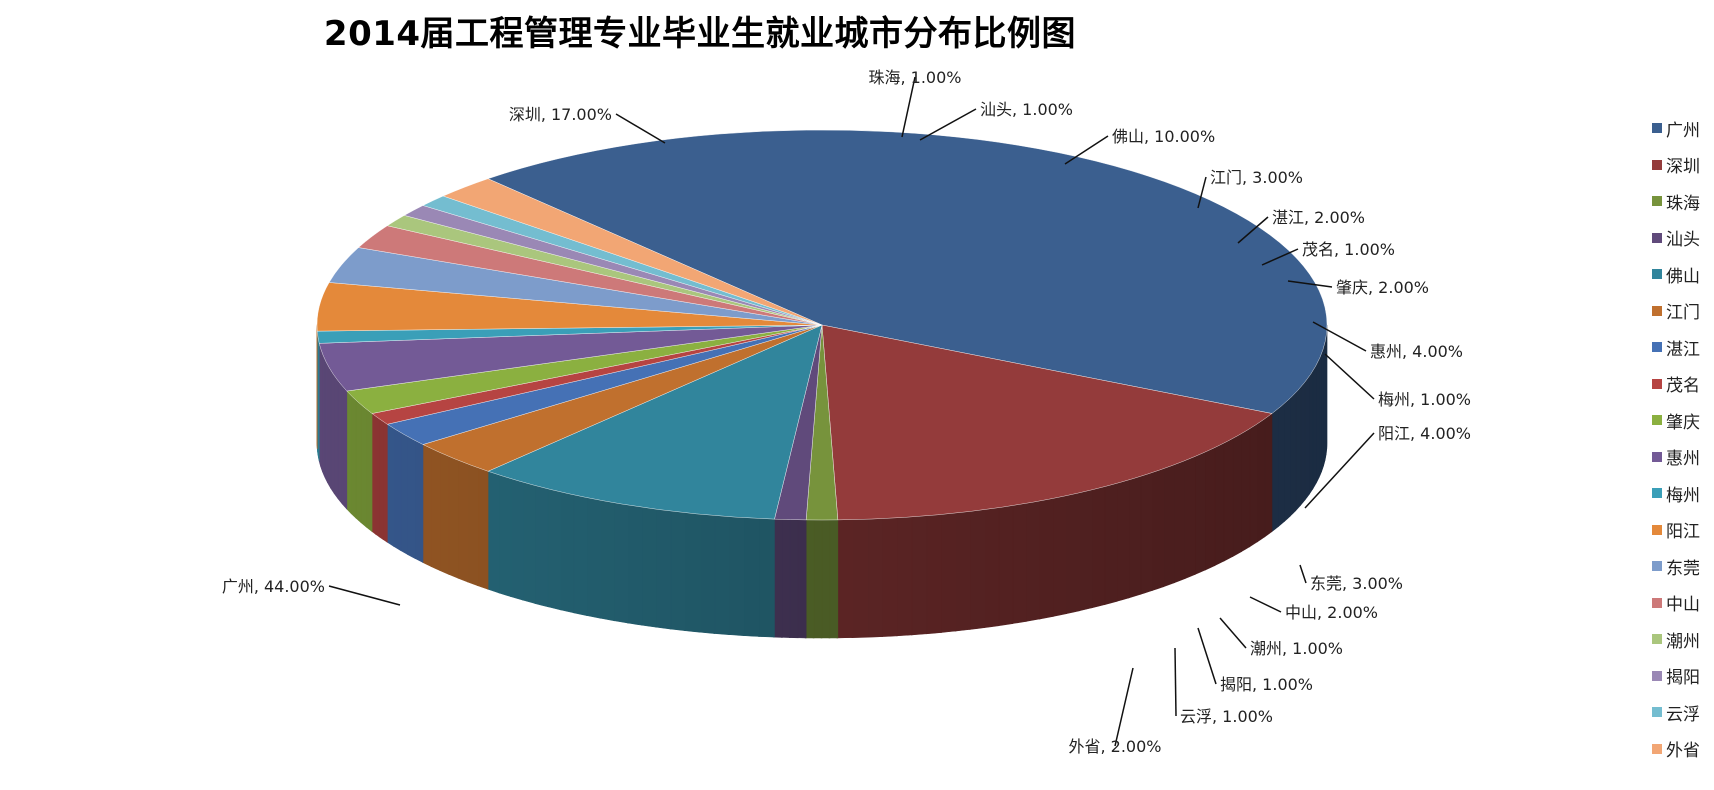 This screenshot has height=790, width=1714. I want to click on data-label-江门: 江门, 3.00%, so click(1256, 177).